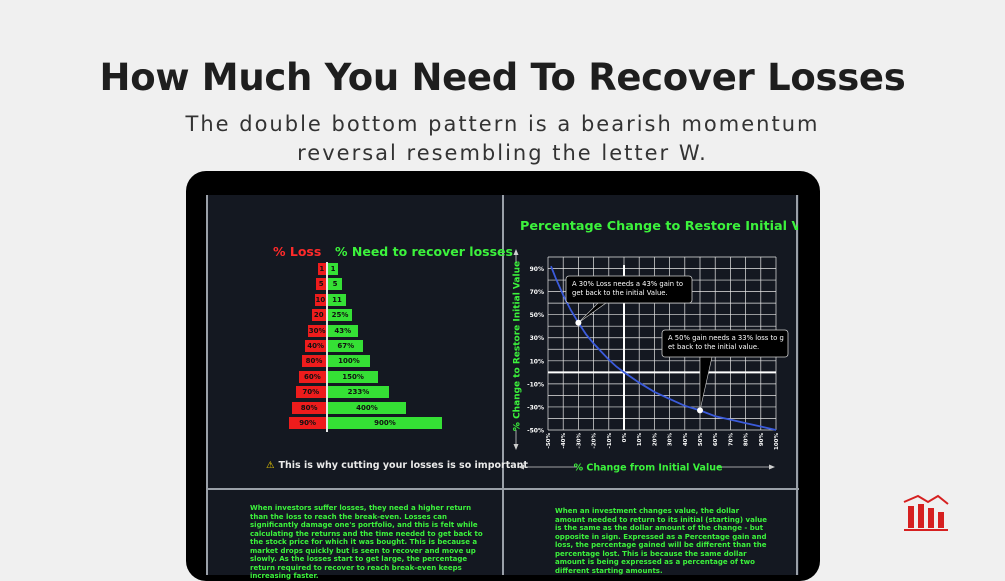 Image resolution: width=1005 pixels, height=581 pixels. Describe the element at coordinates (297, 251) in the screenshot. I see `loss-header: % Loss` at that location.